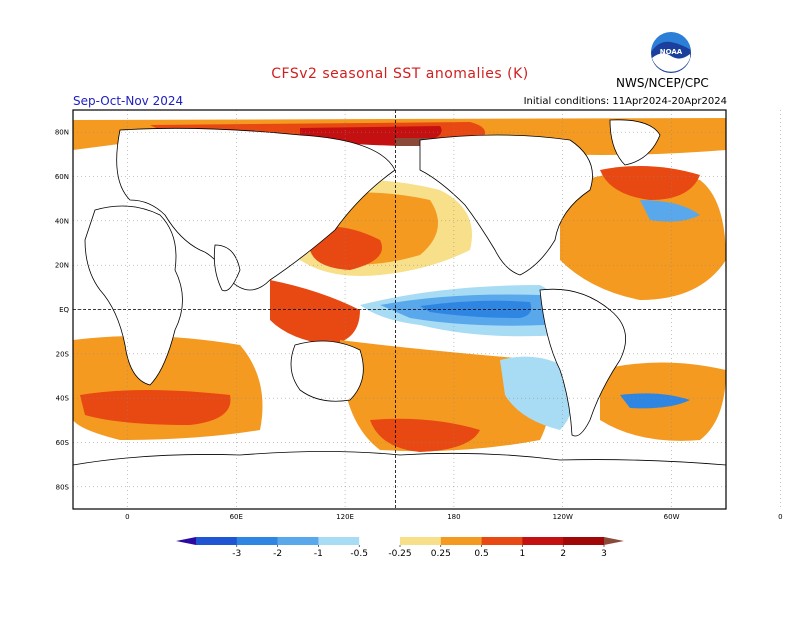  What do you see at coordinates (62, 133) in the screenshot?
I see `lat-tick-label: 80N` at bounding box center [62, 133].